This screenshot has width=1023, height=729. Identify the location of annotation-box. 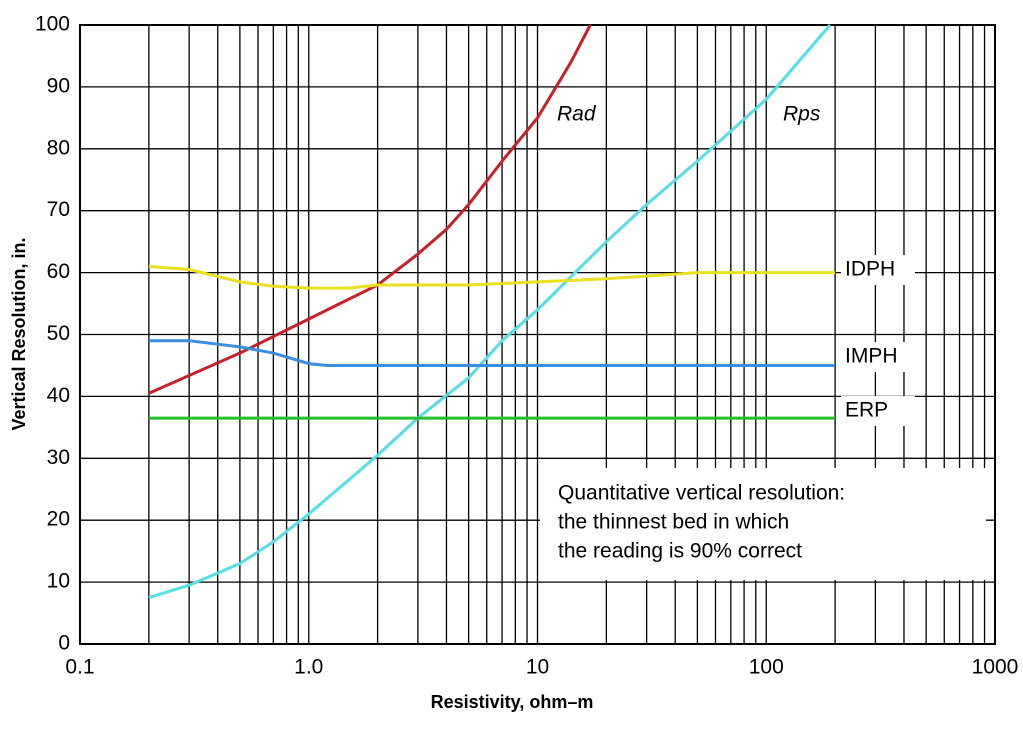
(763, 524).